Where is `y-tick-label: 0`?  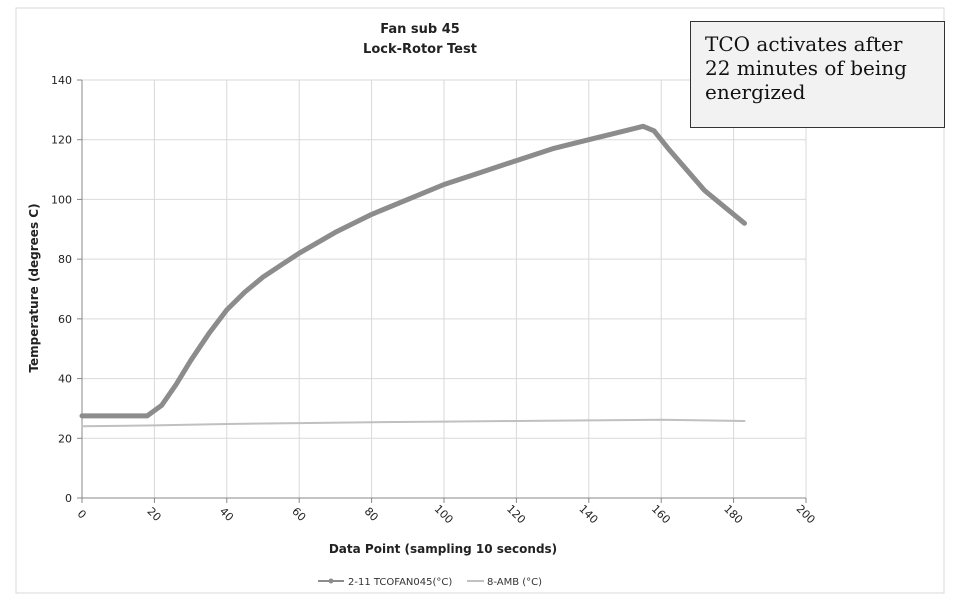
y-tick-label: 0 is located at coordinates (68, 498).